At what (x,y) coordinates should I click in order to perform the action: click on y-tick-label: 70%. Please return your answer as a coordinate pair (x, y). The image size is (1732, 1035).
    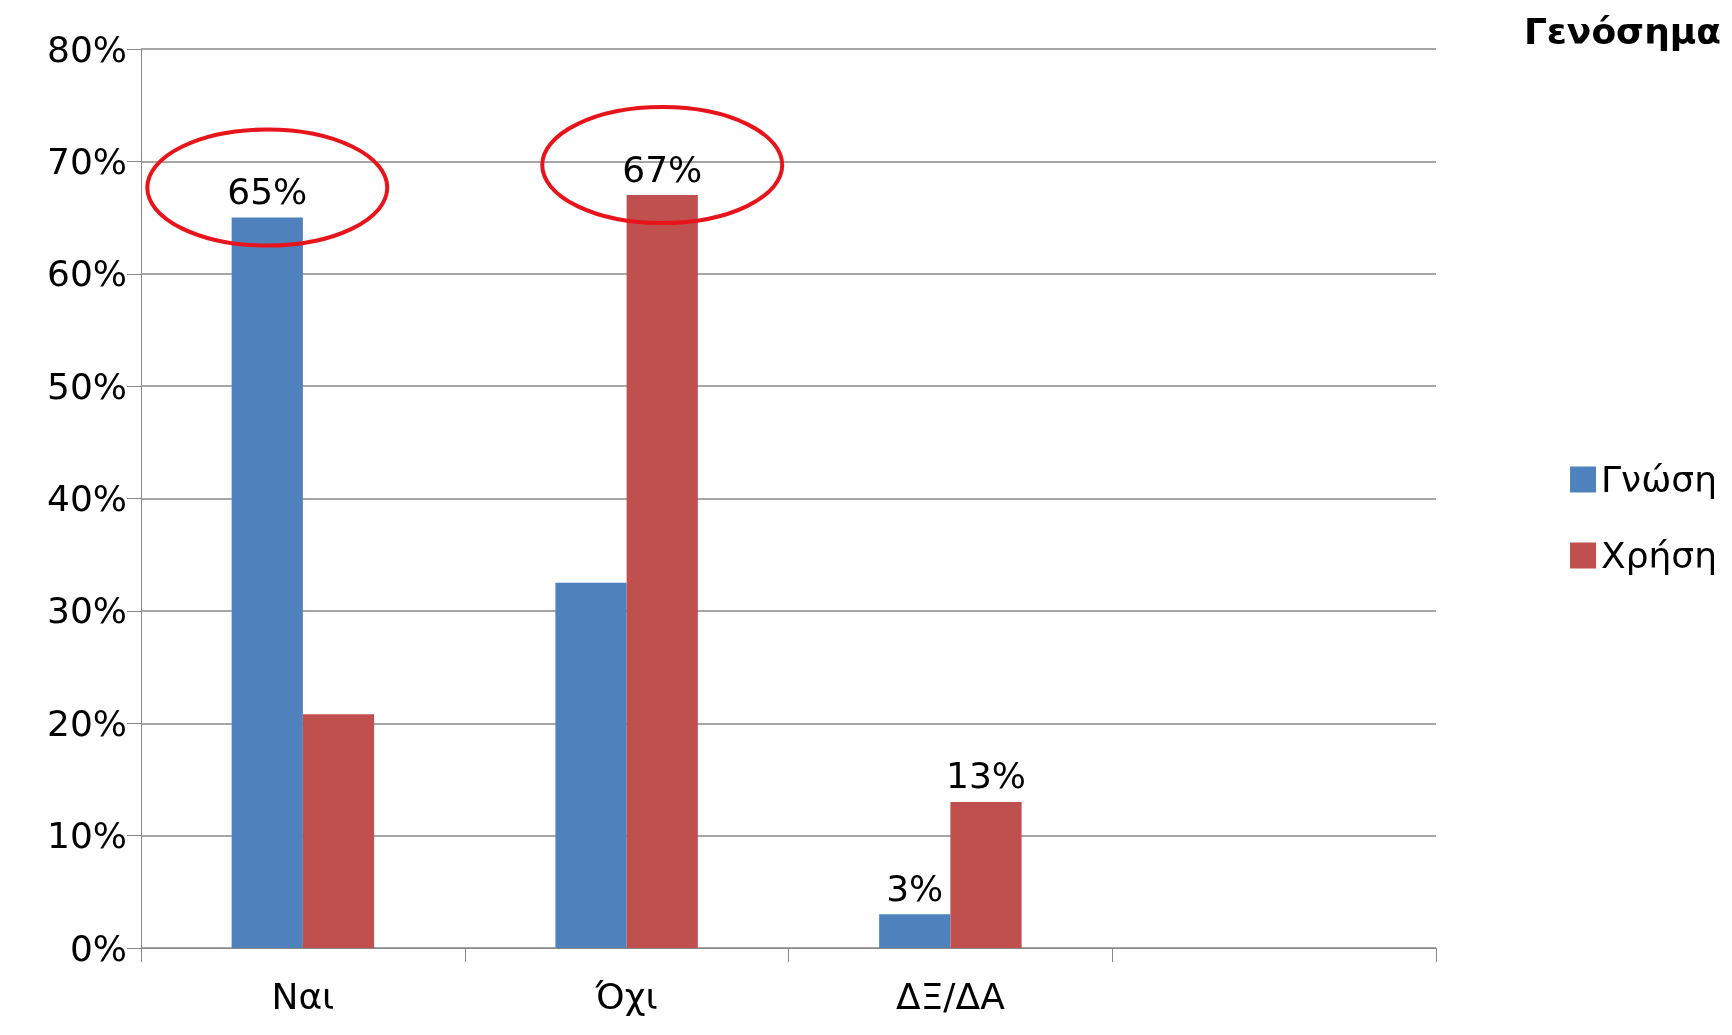
    Looking at the image, I should click on (86, 161).